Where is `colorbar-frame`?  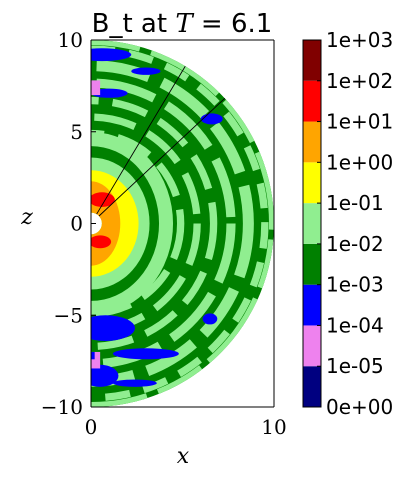 colorbar-frame is located at coordinates (312, 223).